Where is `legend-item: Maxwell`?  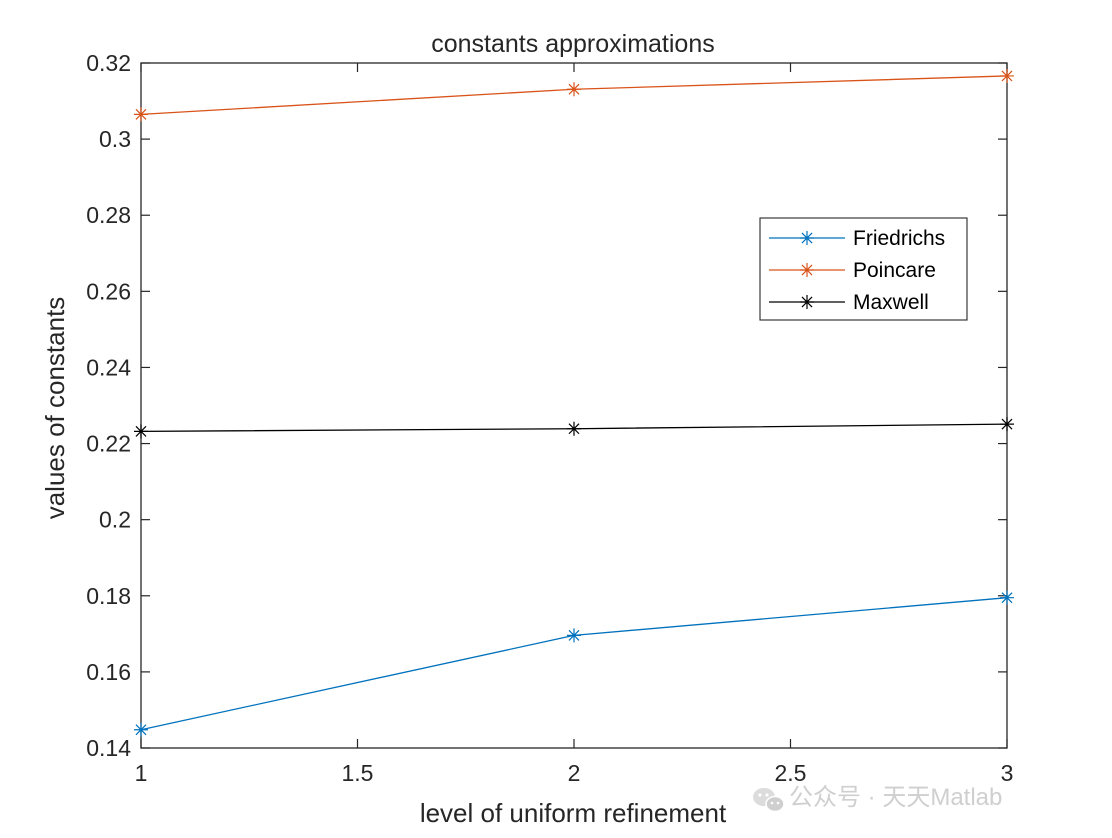
legend-item: Maxwell is located at coordinates (849, 302).